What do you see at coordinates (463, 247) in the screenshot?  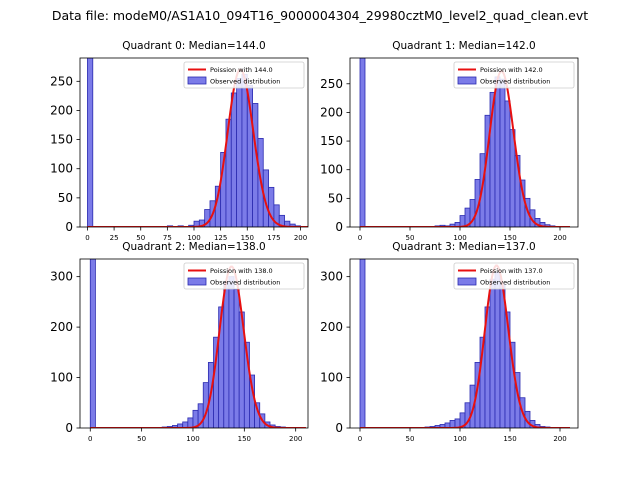 I see `panel-title: Quadrant 3: Median=137.0` at bounding box center [463, 247].